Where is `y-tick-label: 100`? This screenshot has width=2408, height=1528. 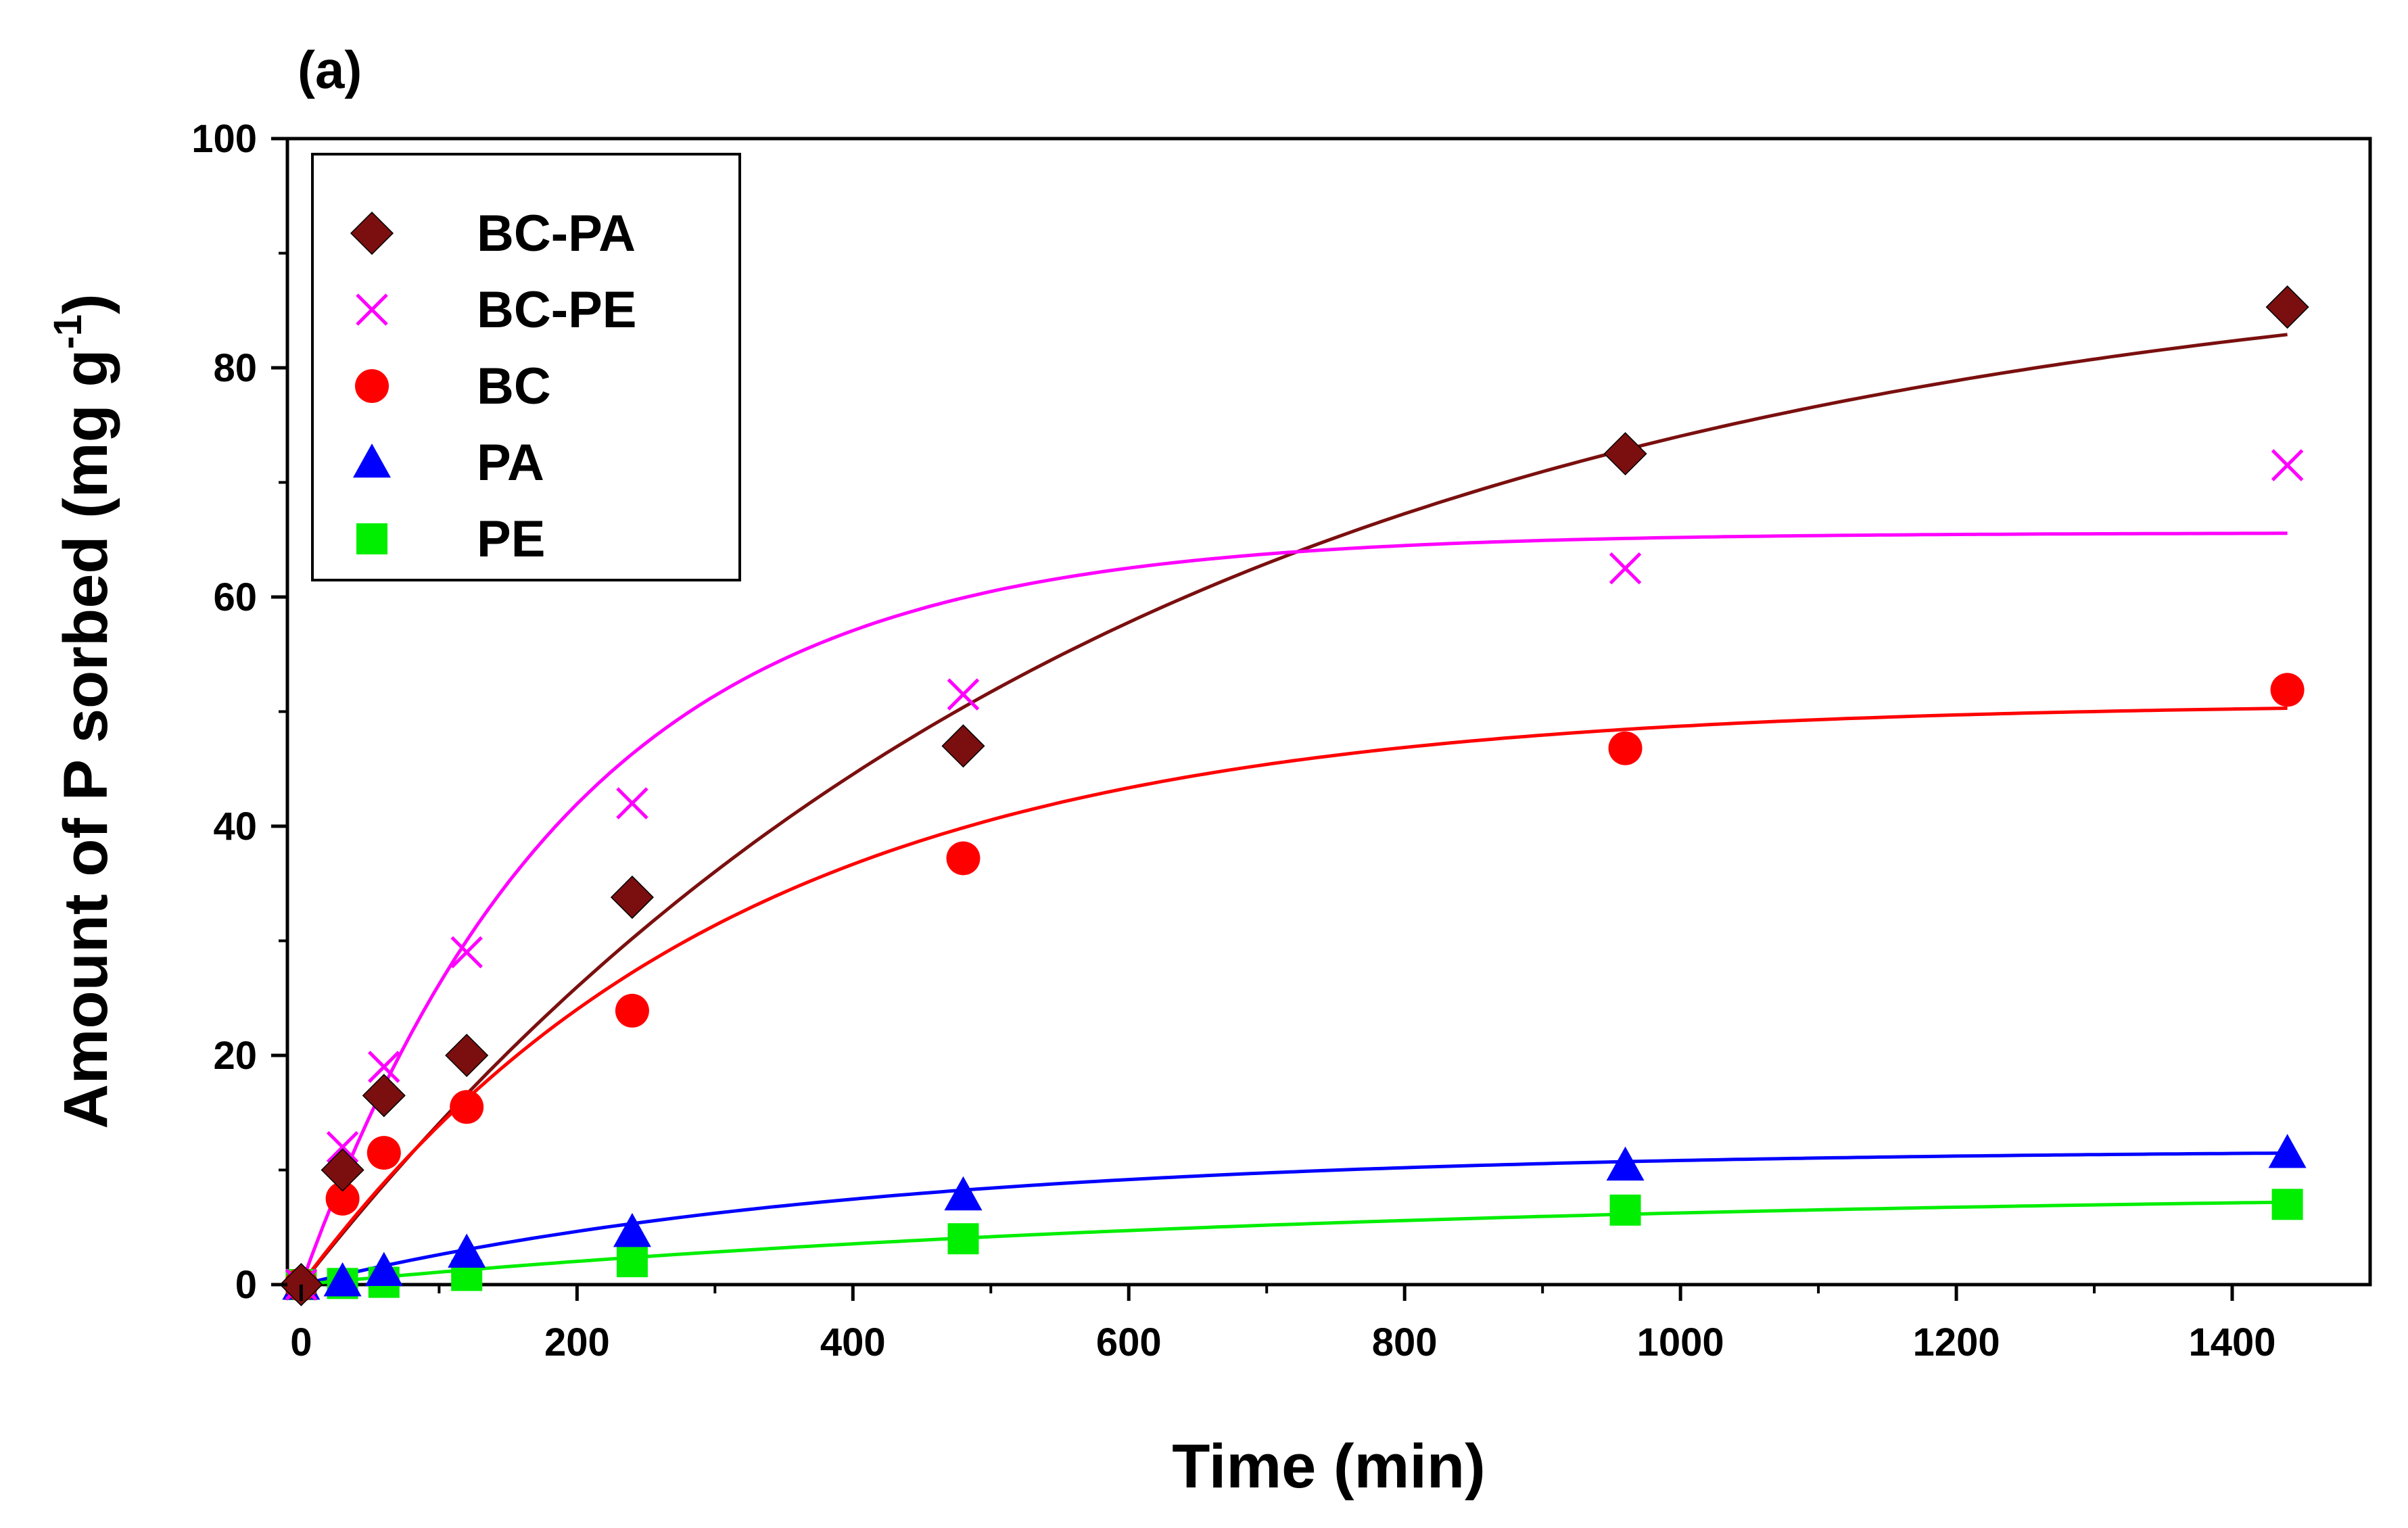 y-tick-label: 100 is located at coordinates (224, 139).